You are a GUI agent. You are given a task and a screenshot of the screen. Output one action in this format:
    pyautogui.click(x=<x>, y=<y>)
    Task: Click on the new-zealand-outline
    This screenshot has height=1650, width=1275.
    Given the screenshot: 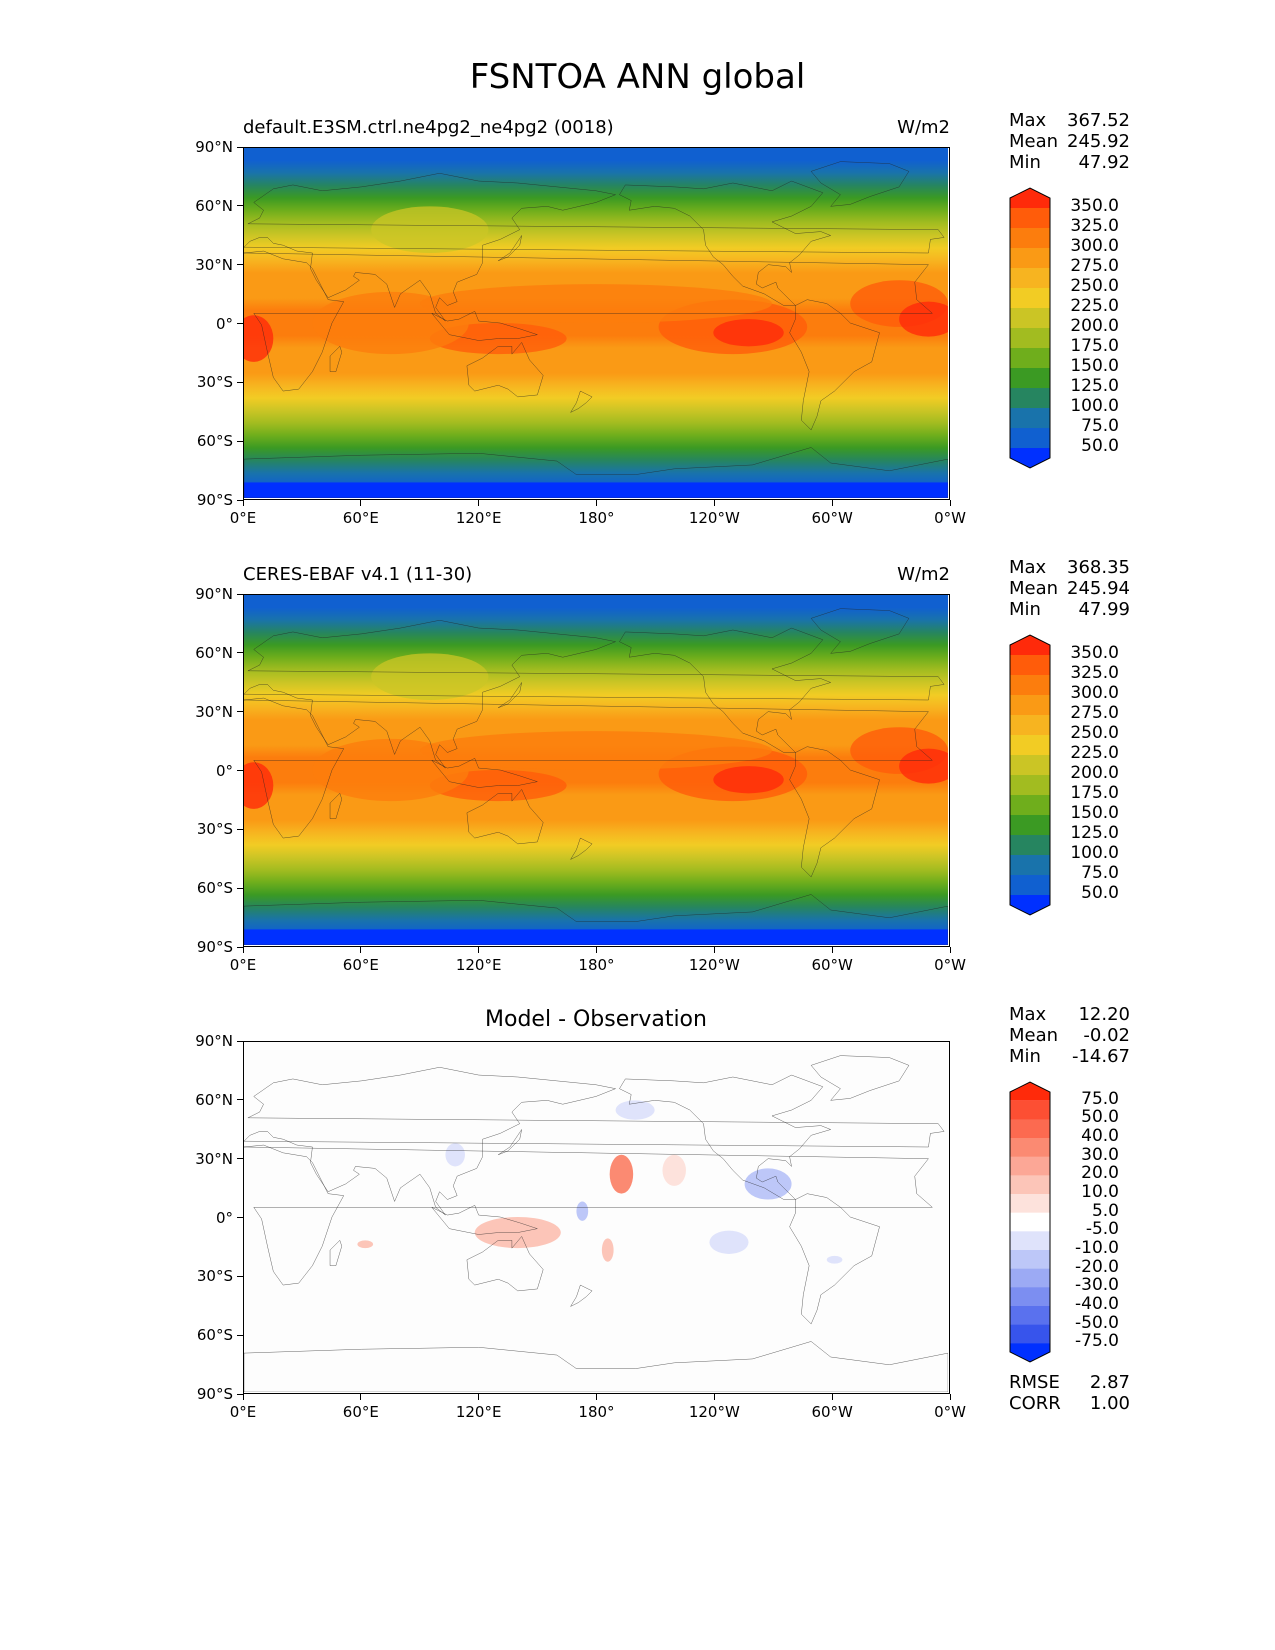 What is the action you would take?
    pyautogui.click(x=582, y=848)
    